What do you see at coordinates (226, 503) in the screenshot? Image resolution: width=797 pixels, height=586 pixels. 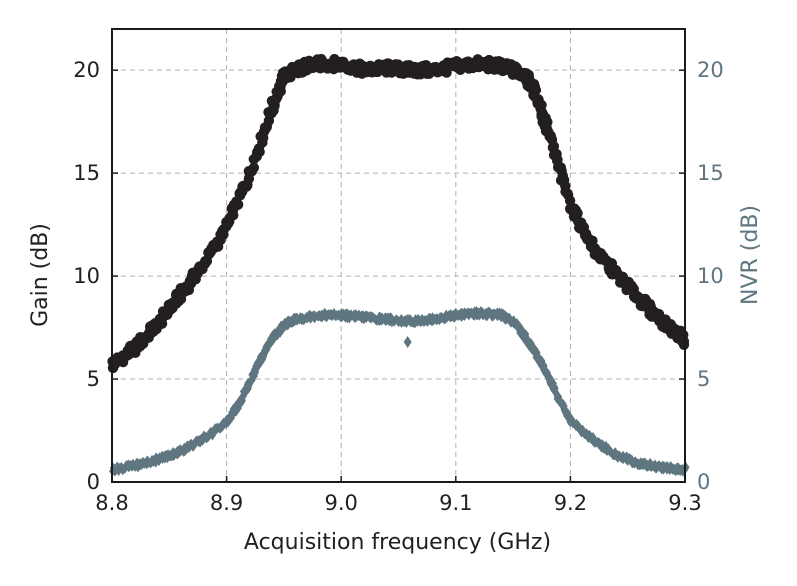 I see `x-tick-label: 8.9` at bounding box center [226, 503].